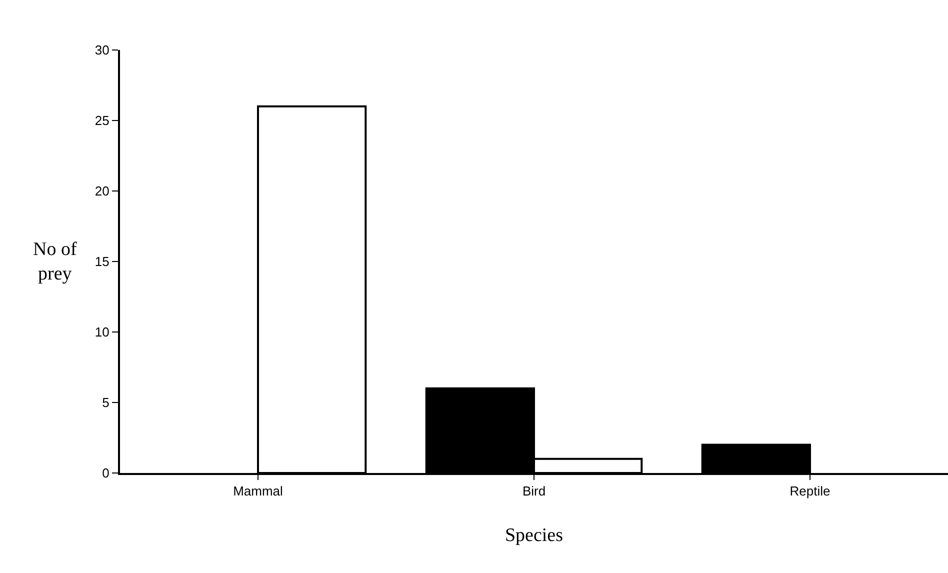  What do you see at coordinates (106, 473) in the screenshot?
I see `y-tick-label: 0` at bounding box center [106, 473].